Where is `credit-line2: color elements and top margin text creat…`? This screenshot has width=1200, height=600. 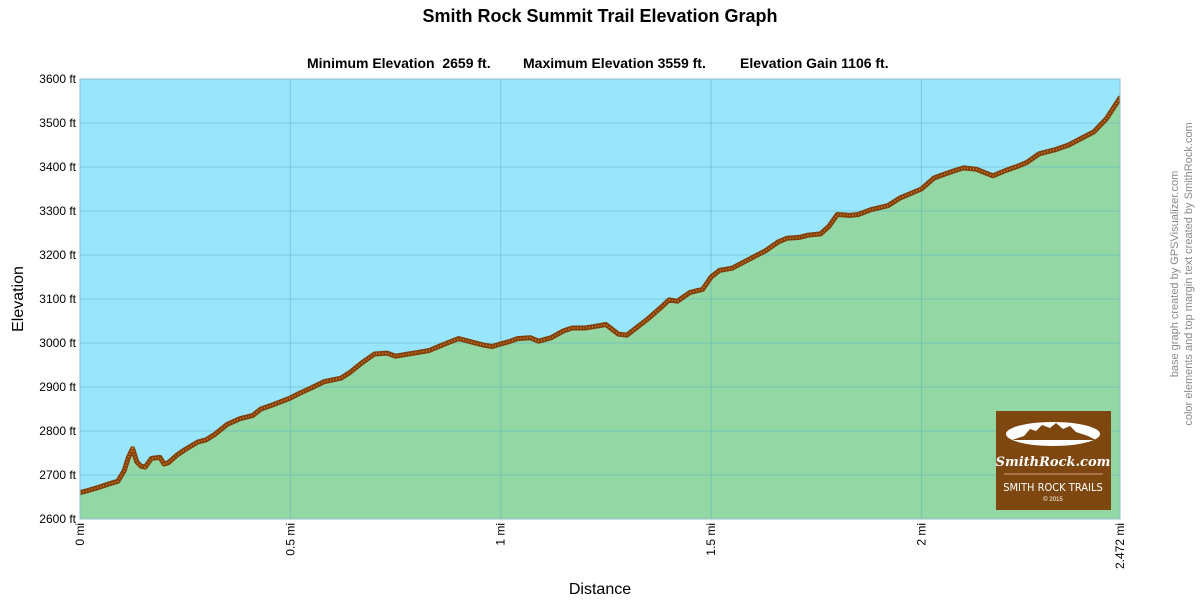 credit-line2: color elements and top margin text creat… is located at coordinates (1189, 273).